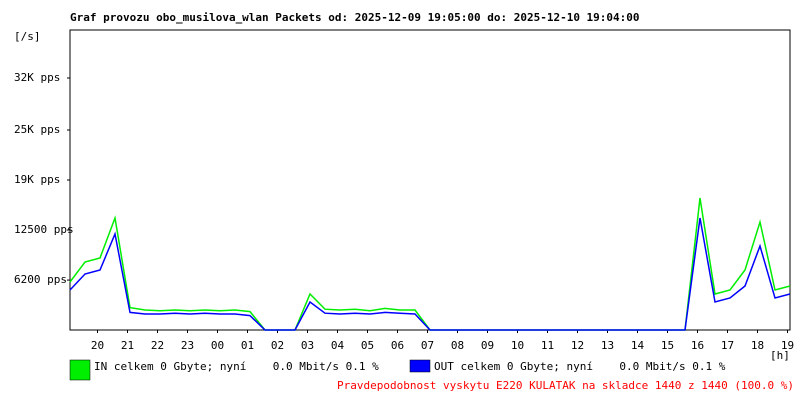 This screenshot has width=800, height=400. Describe the element at coordinates (757, 345) in the screenshot. I see `x-tick-label: 18` at that location.